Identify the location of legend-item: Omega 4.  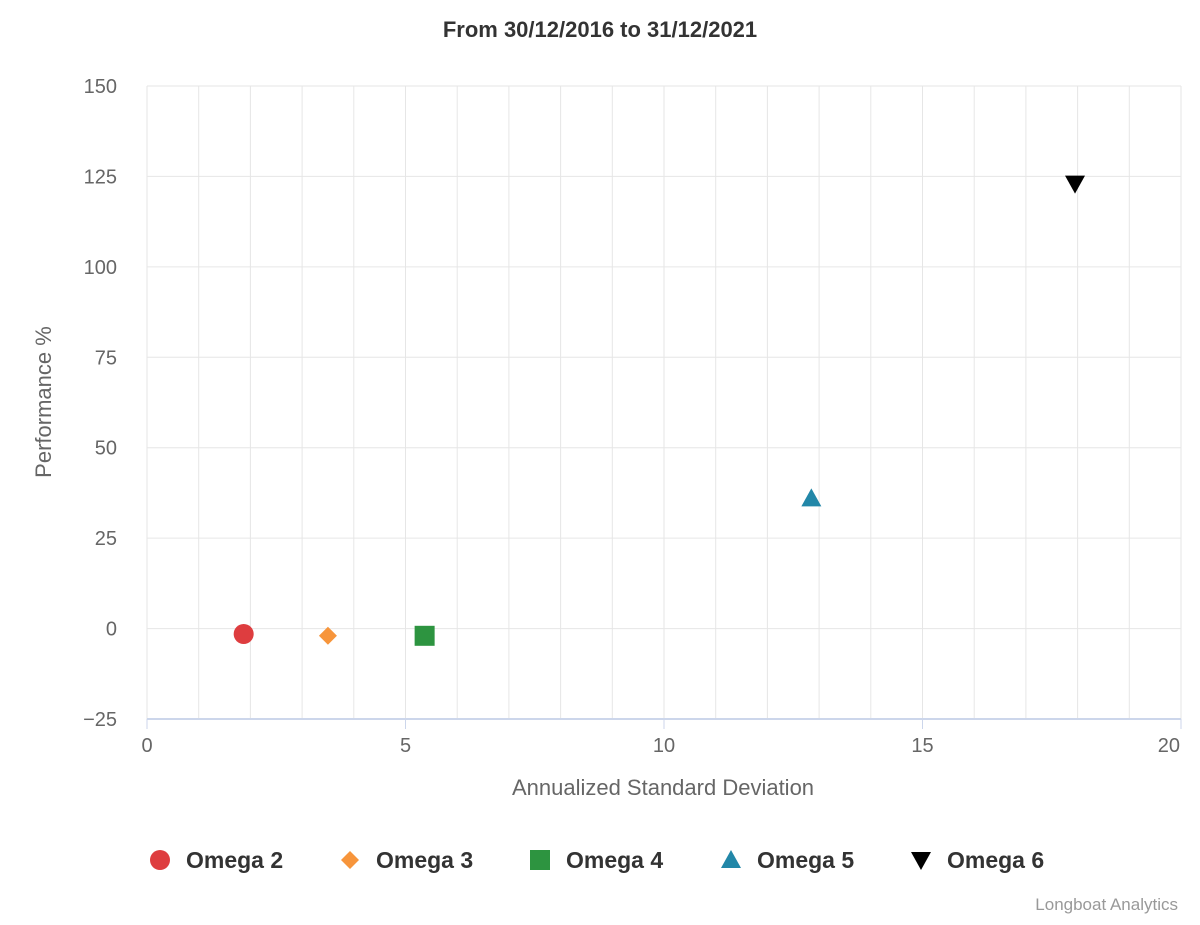
(596, 860).